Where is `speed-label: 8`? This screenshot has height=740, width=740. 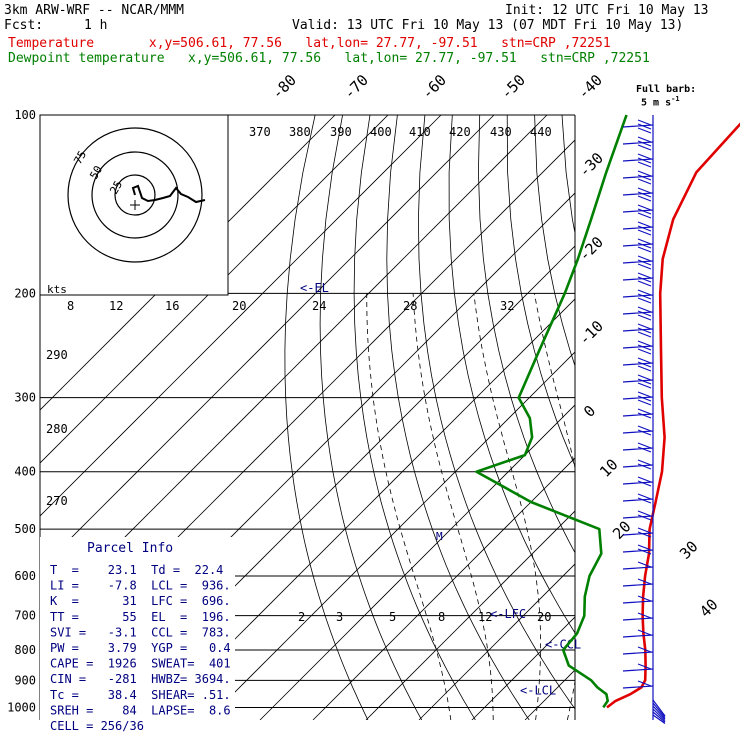 speed-label: 8 is located at coordinates (70, 306).